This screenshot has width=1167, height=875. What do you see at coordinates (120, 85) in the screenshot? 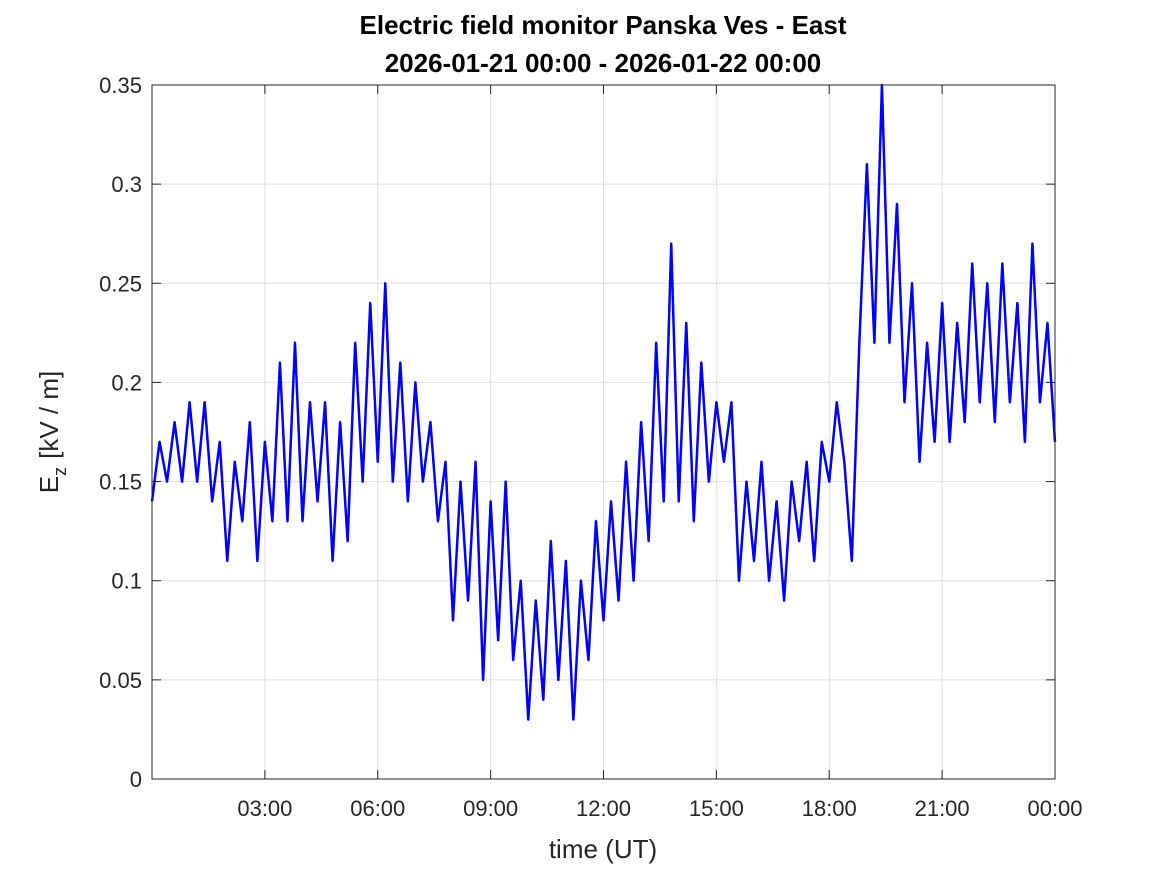
I see `y-tick-label: 0.35` at bounding box center [120, 85].